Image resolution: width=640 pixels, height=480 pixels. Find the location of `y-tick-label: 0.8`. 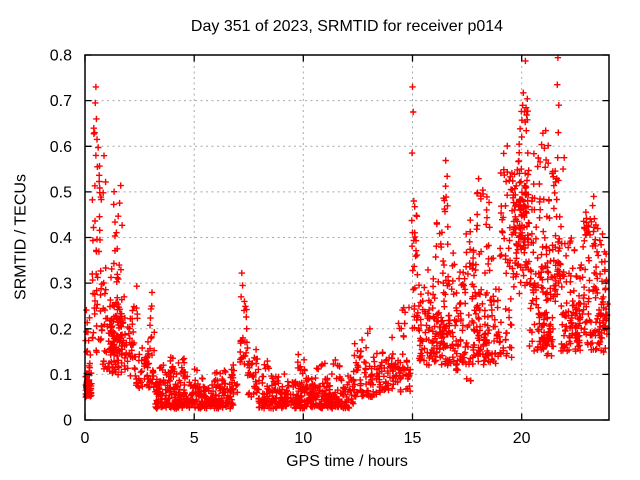

y-tick-label: 0.8 is located at coordinates (61, 56).